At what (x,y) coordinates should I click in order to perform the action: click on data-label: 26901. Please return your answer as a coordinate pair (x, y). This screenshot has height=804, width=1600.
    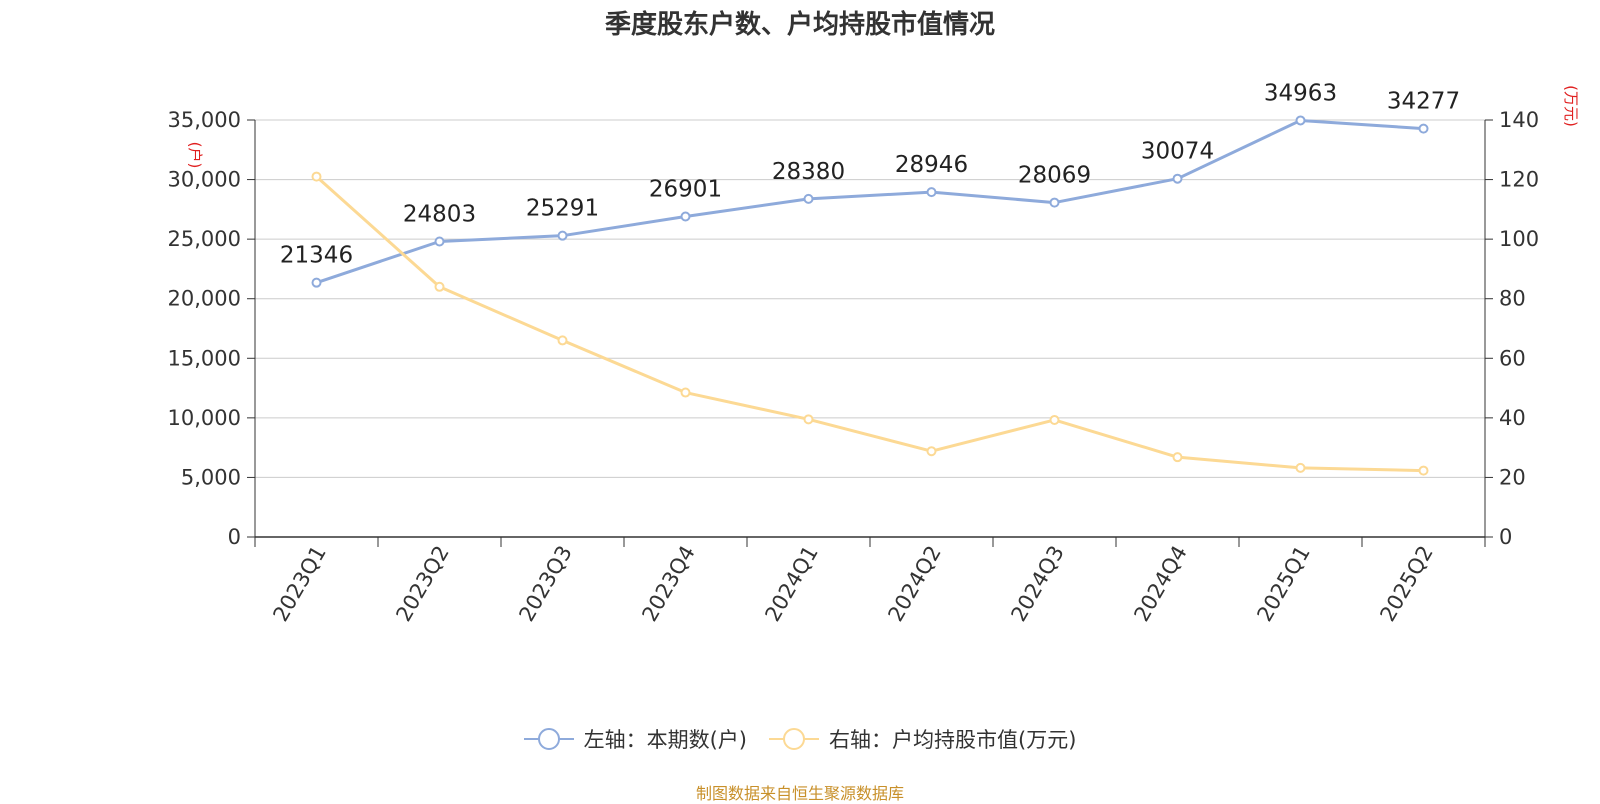
    Looking at the image, I should click on (685, 189).